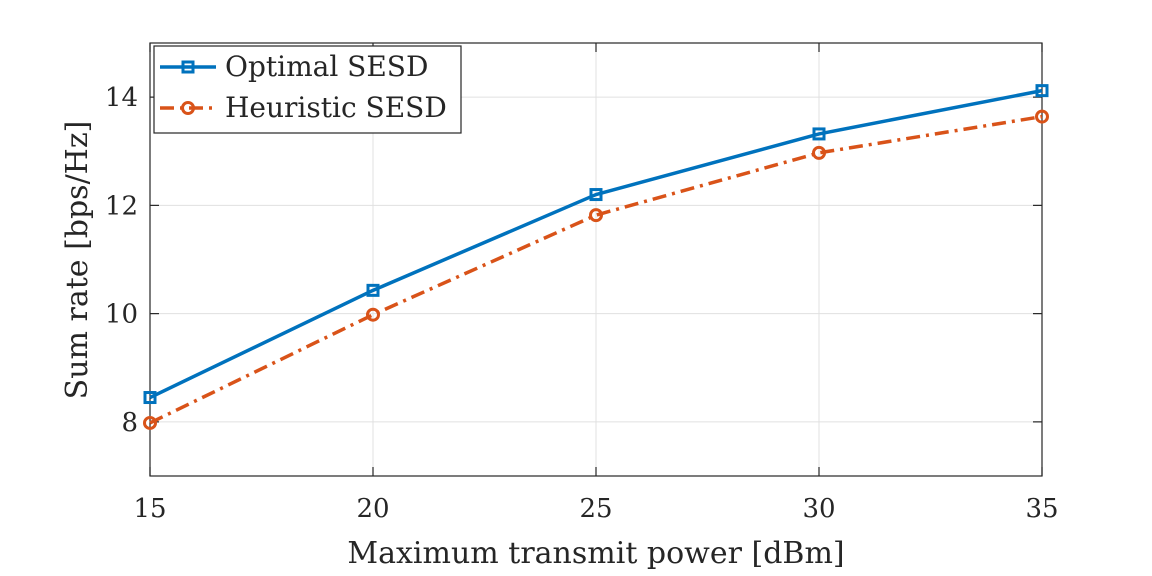 The image size is (1152, 576). Describe the element at coordinates (326, 66) in the screenshot. I see `legend-label: Optimal SESD` at that location.